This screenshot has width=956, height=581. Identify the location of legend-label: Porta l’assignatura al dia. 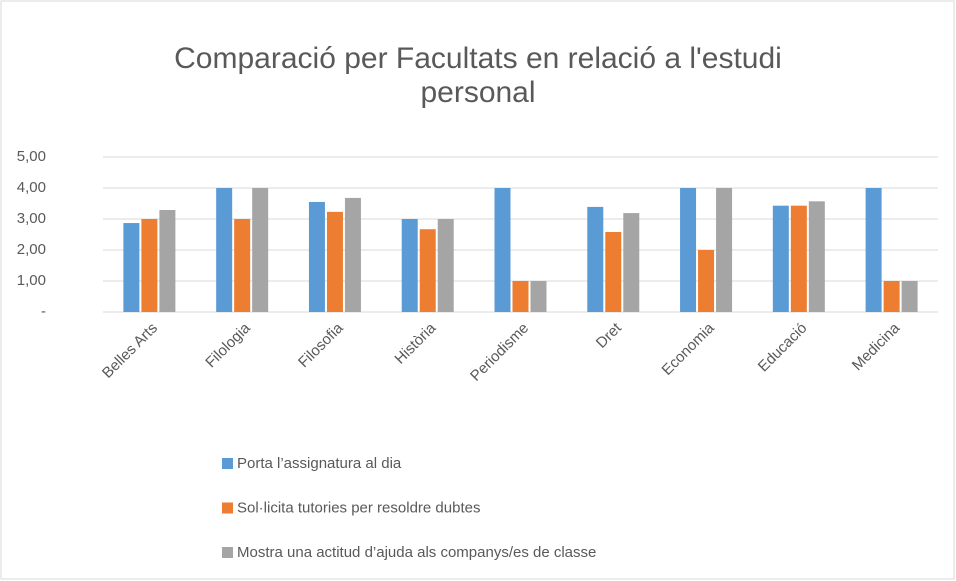
(319, 463).